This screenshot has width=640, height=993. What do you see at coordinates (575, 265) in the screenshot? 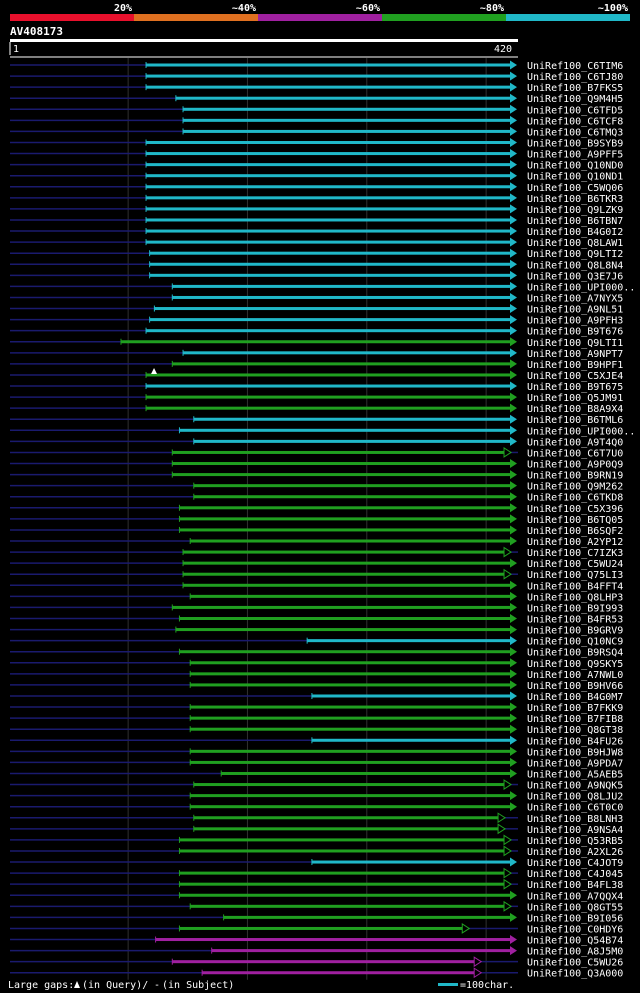
I see `hit-label: UniRef100_Q8L8N4` at bounding box center [575, 265].